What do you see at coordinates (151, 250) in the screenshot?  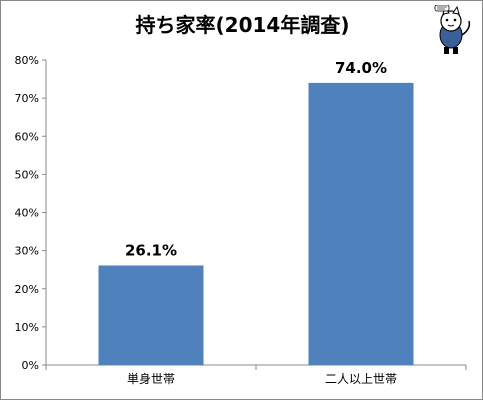 I see `data-label: 26.1%` at bounding box center [151, 250].